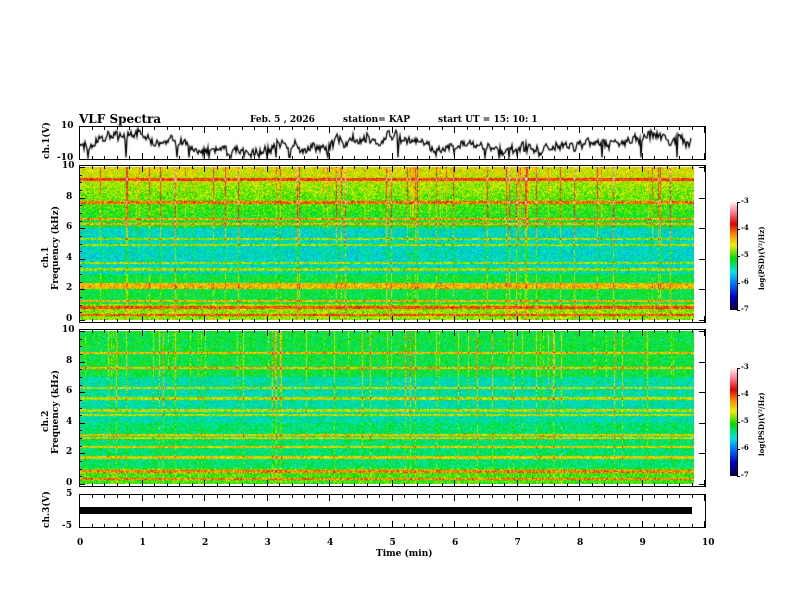  What do you see at coordinates (120, 119) in the screenshot?
I see `figure-title: VLF Spectra` at bounding box center [120, 119].